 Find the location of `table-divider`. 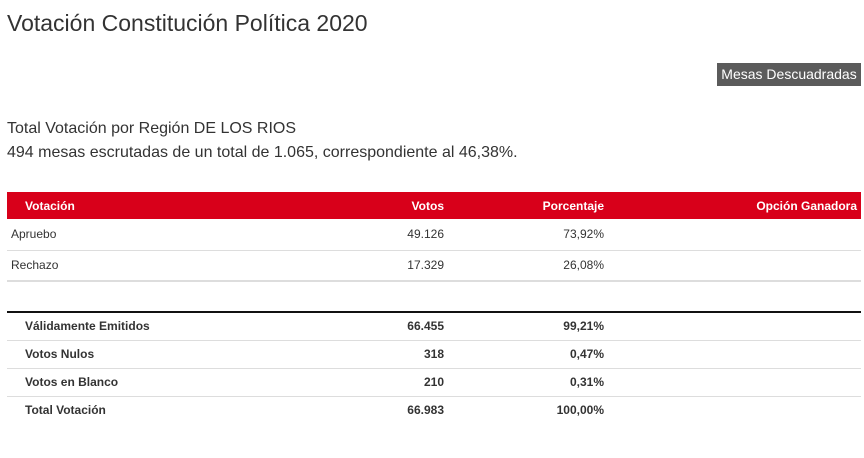

table-divider is located at coordinates (434, 297).